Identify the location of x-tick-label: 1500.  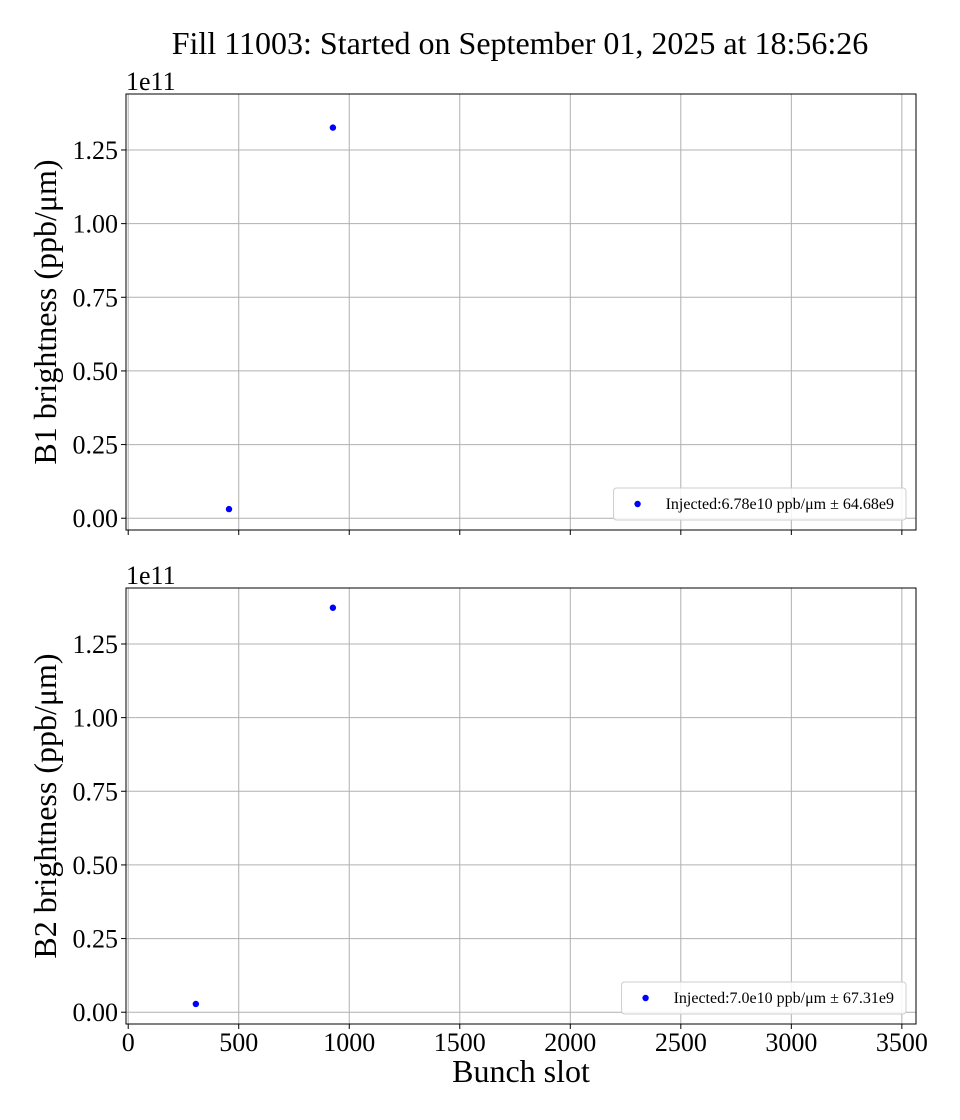
(460, 1042).